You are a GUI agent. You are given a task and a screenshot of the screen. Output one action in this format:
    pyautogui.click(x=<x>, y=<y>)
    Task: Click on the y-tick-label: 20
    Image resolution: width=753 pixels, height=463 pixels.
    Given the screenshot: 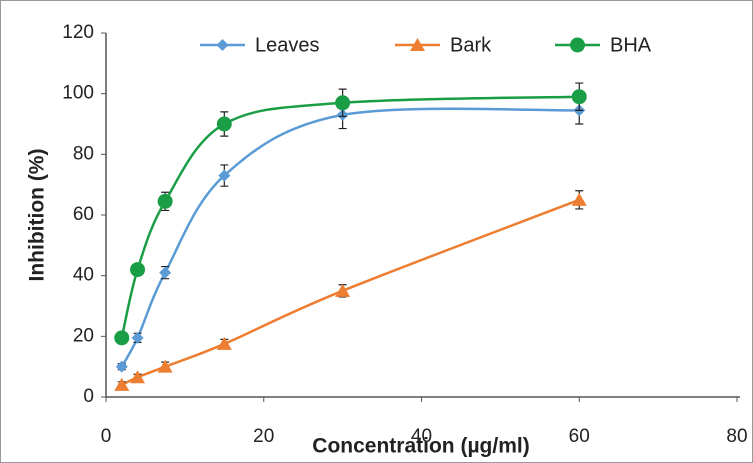 What is the action you would take?
    pyautogui.click(x=83, y=335)
    